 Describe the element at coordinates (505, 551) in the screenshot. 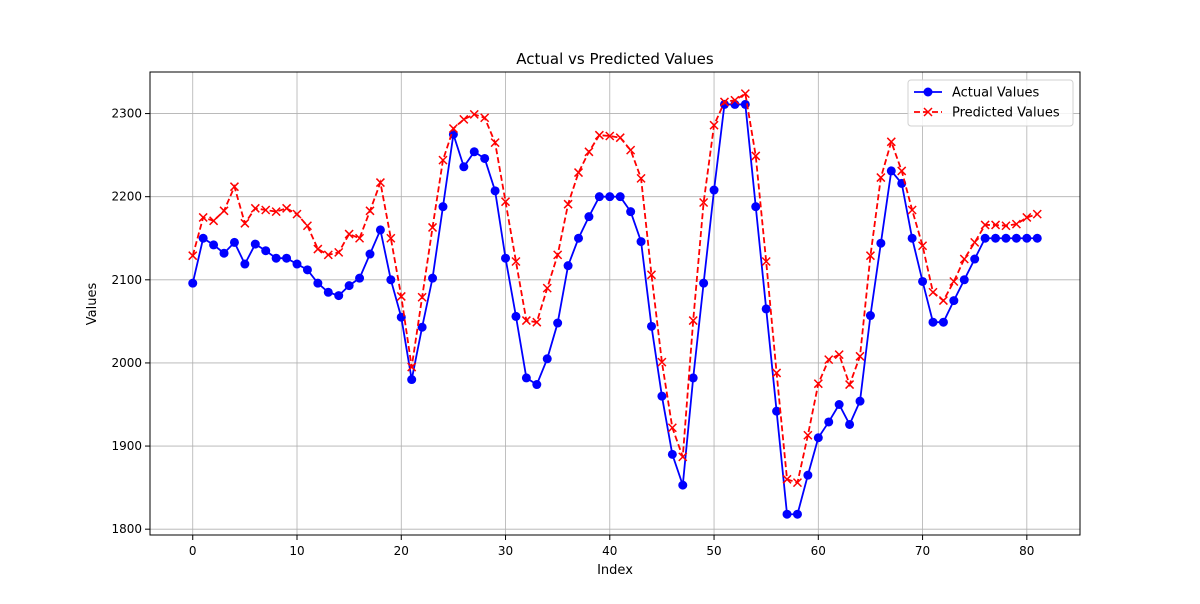

I see `x-tick-label: 30` at that location.